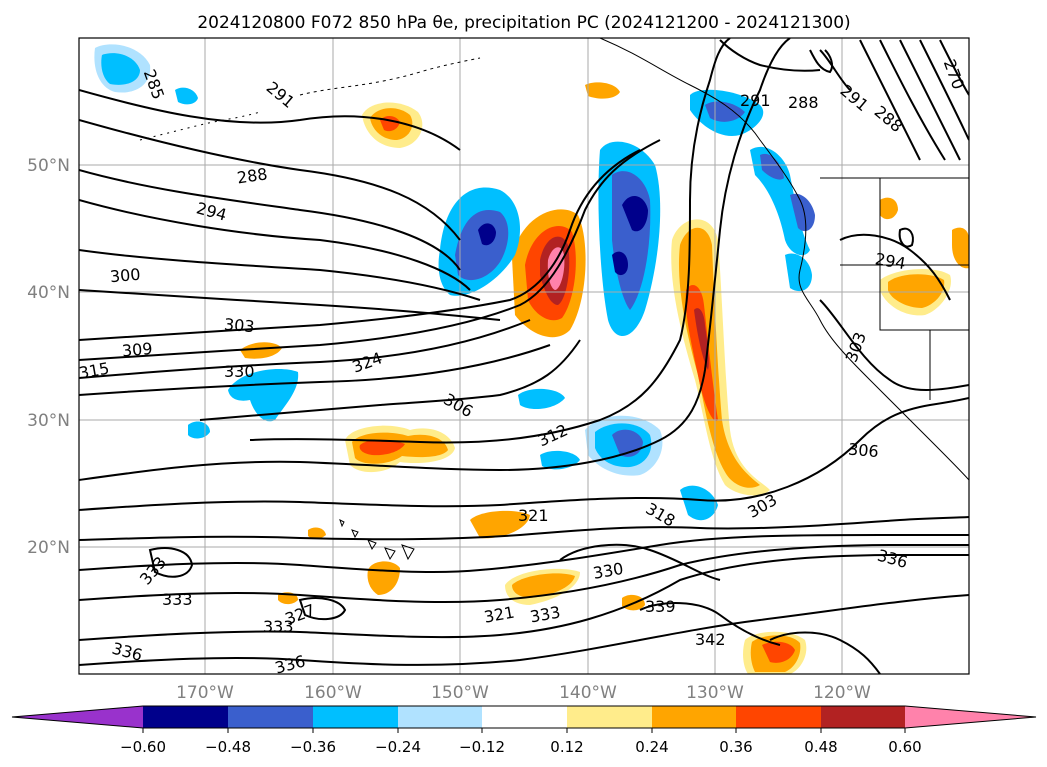  What do you see at coordinates (660, 606) in the screenshot?
I see `contour-label: 339` at bounding box center [660, 606].